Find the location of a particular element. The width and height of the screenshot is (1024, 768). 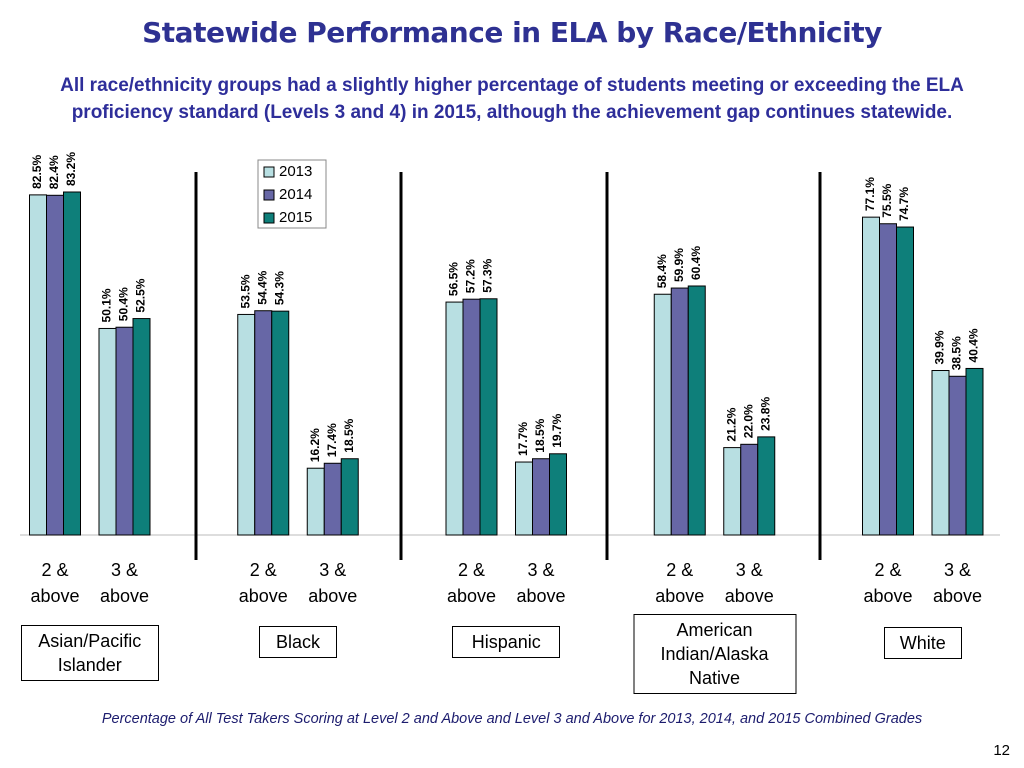

value-label: 39.9% is located at coordinates (940, 347).